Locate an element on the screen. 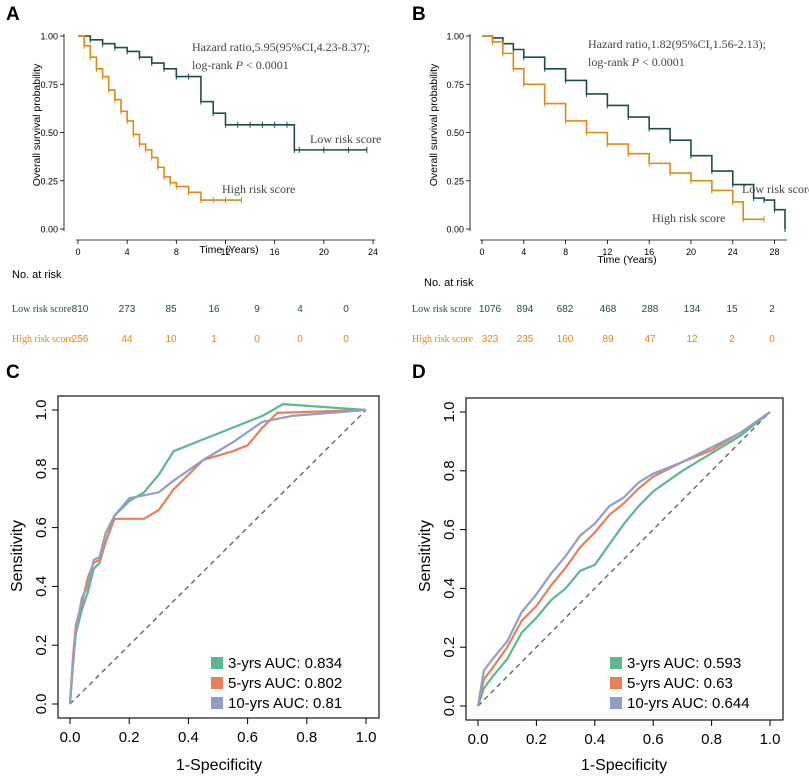 The height and width of the screenshot is (777, 809). reference-diagonal is located at coordinates (218, 557).